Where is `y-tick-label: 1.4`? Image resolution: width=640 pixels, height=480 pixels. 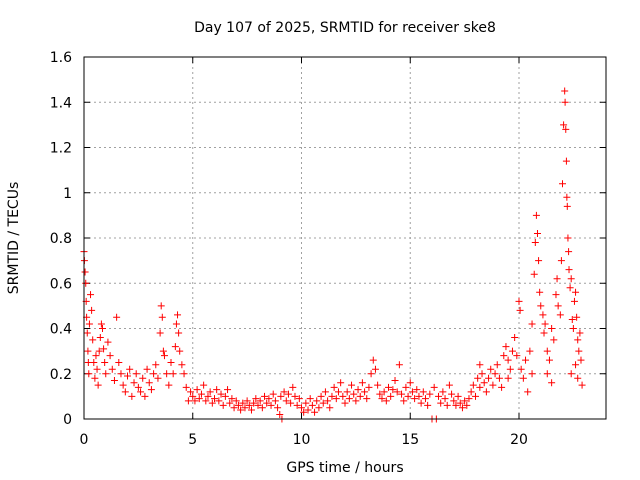 y-tick-label: 1.4 is located at coordinates (61, 103).